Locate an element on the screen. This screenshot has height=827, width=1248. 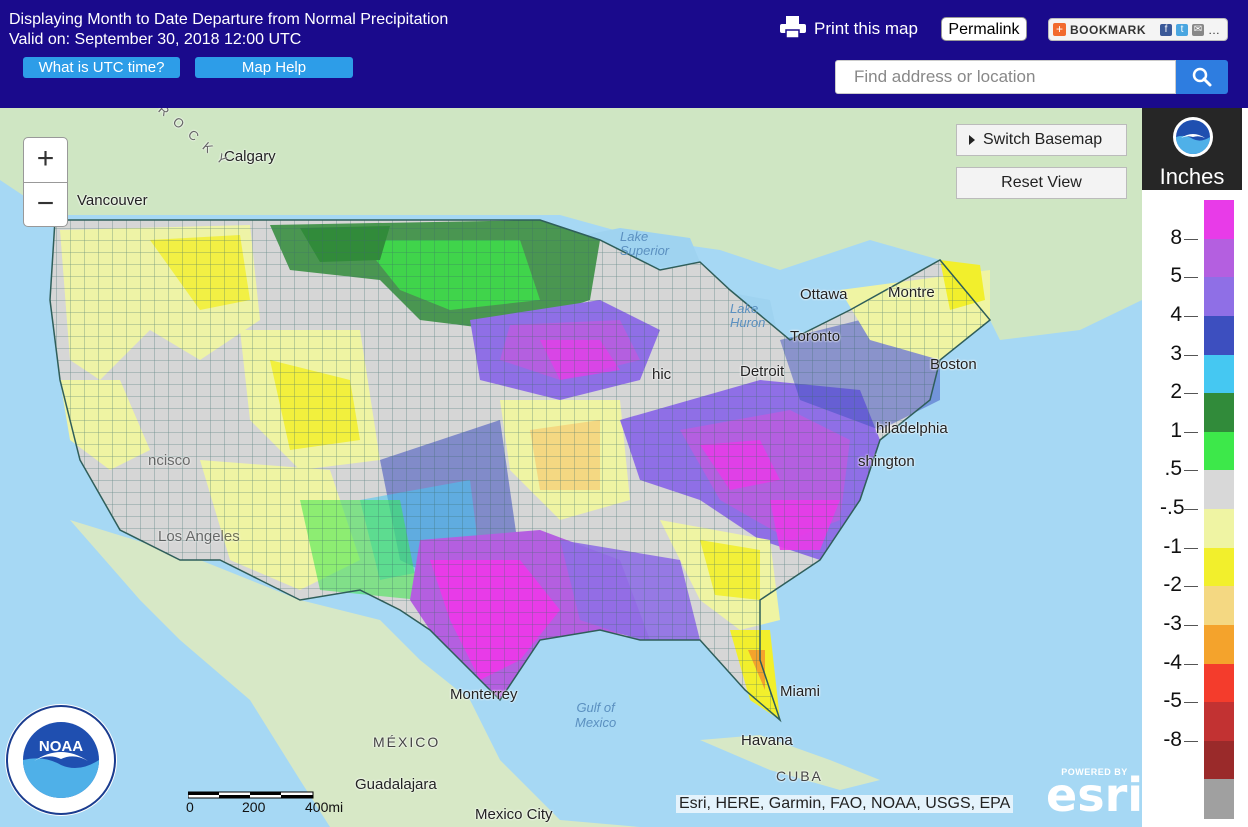
plus-icon: + is located at coordinates (1059, 29).